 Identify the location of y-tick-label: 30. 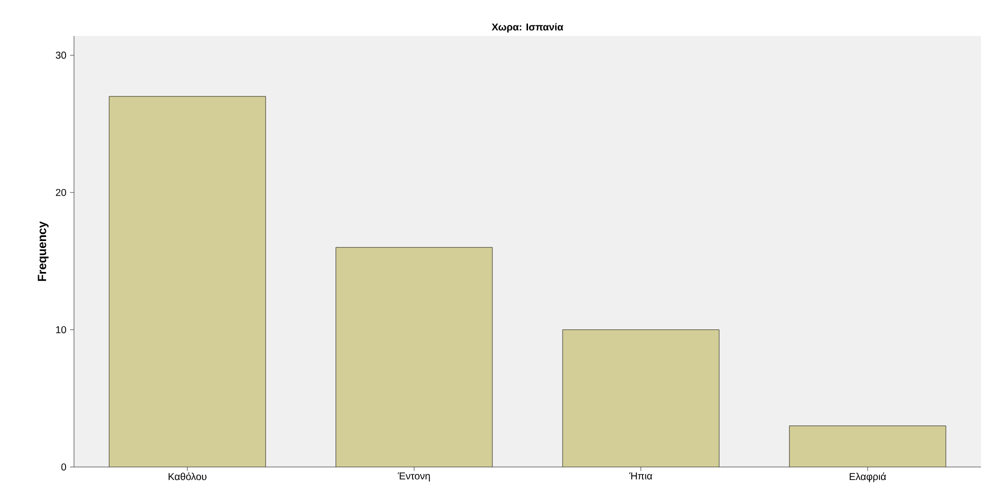
(61, 55).